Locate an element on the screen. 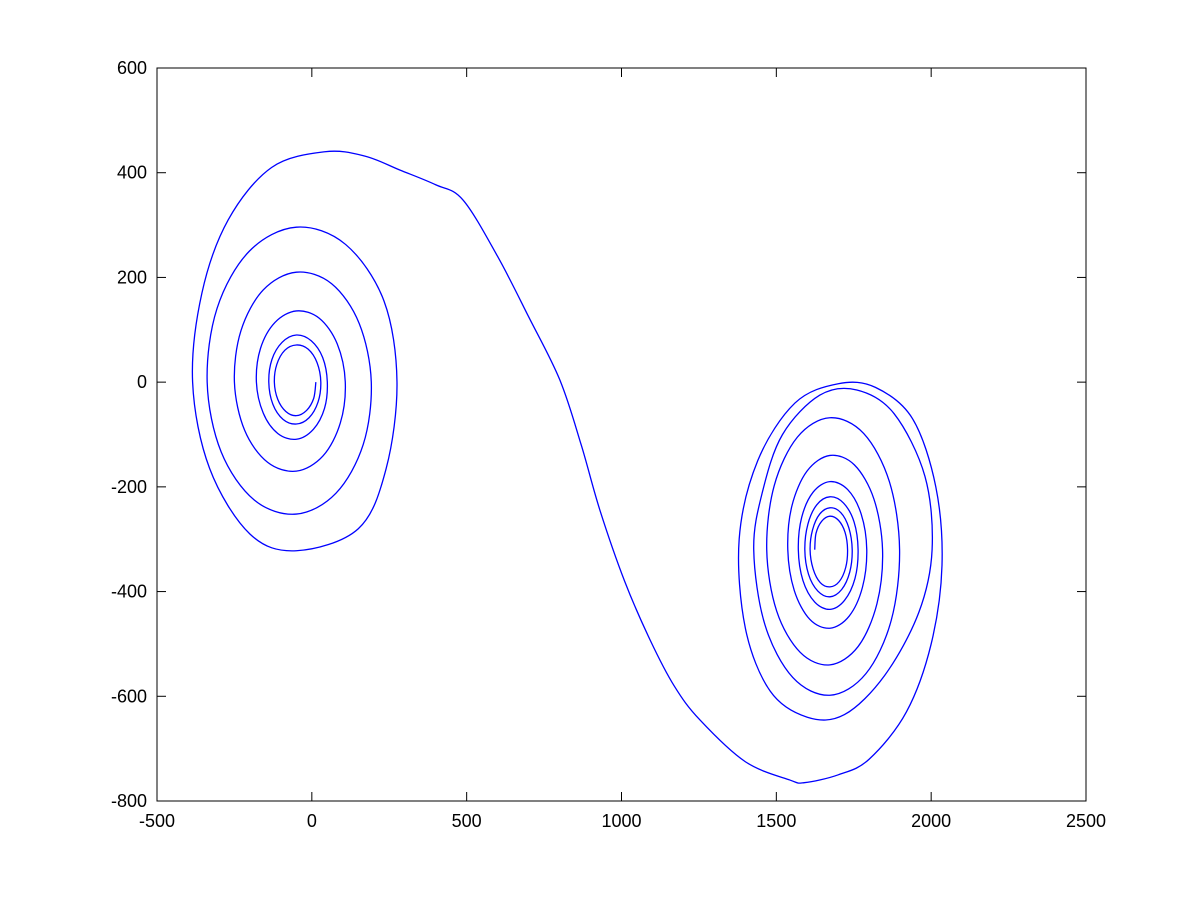 The width and height of the screenshot is (1200, 900). x-tick-label: 2000 is located at coordinates (931, 821).